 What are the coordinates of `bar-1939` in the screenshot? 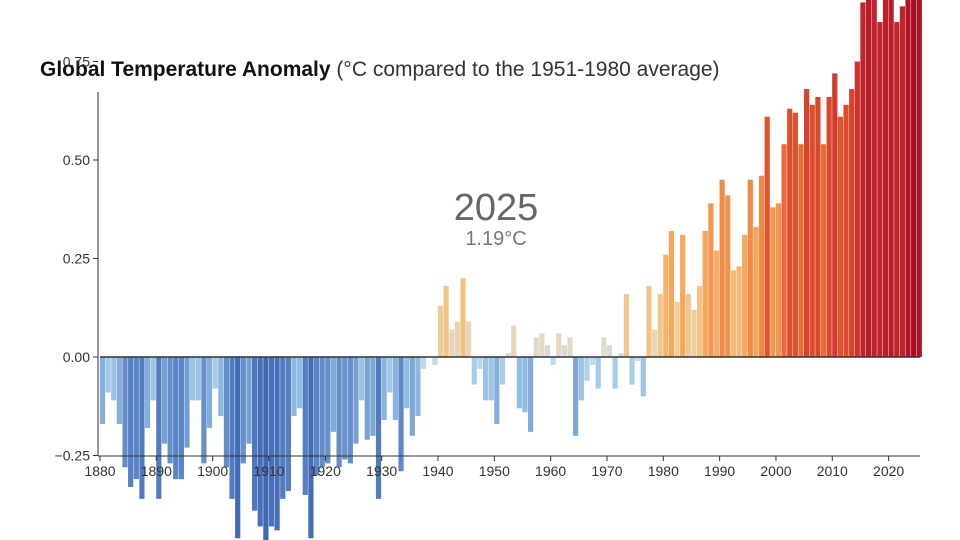 It's located at (435, 361).